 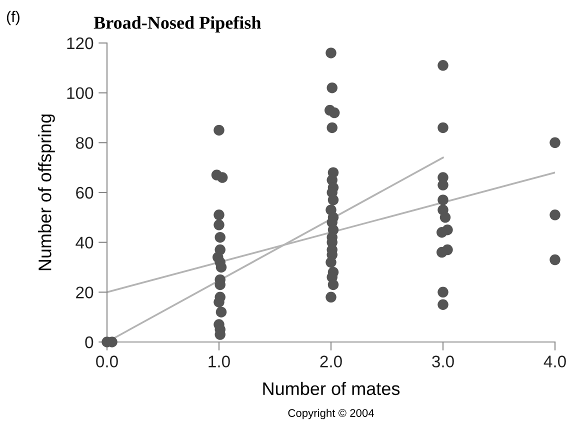 I want to click on x-tick-label: 4.0, so click(x=555, y=362).